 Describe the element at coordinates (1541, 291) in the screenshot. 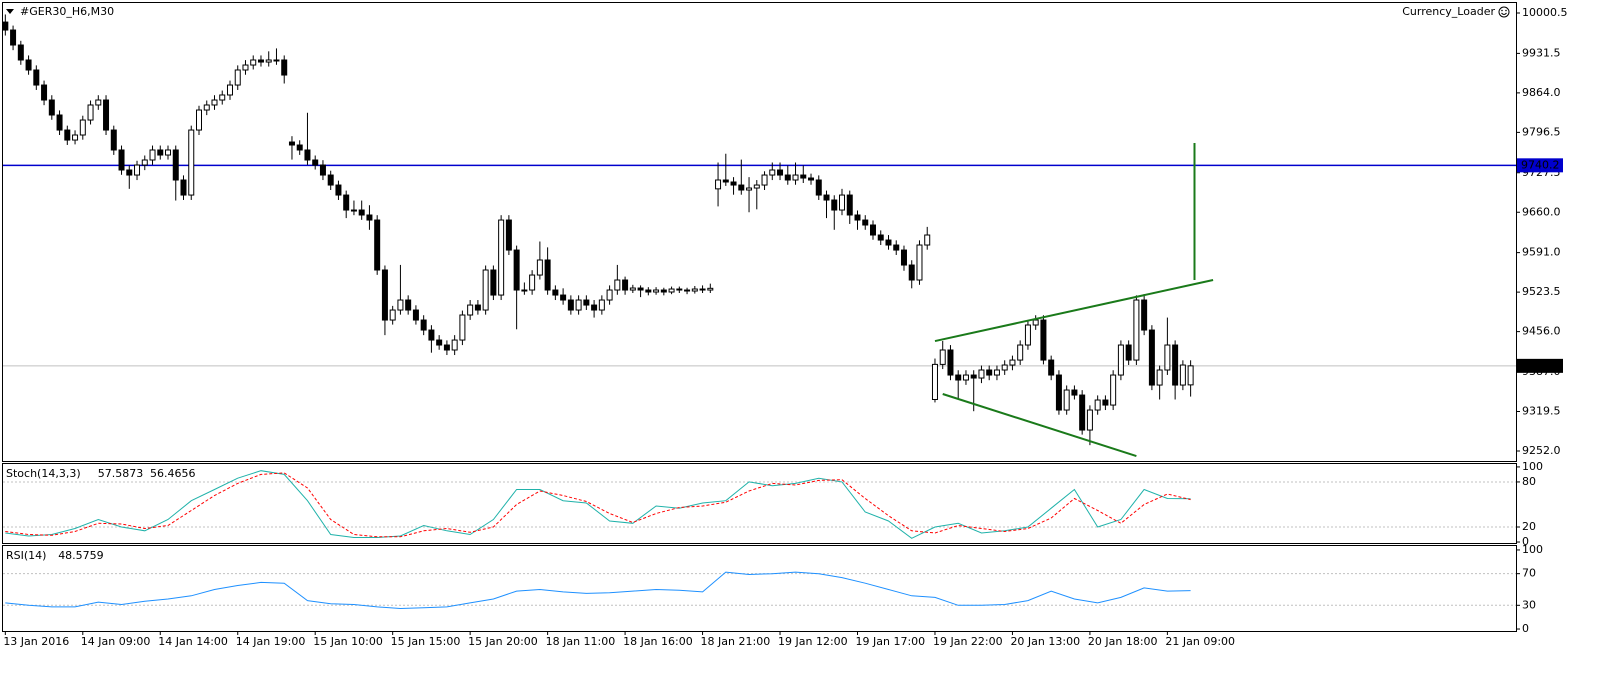

I see `y-tick-label: 9523.5` at that location.